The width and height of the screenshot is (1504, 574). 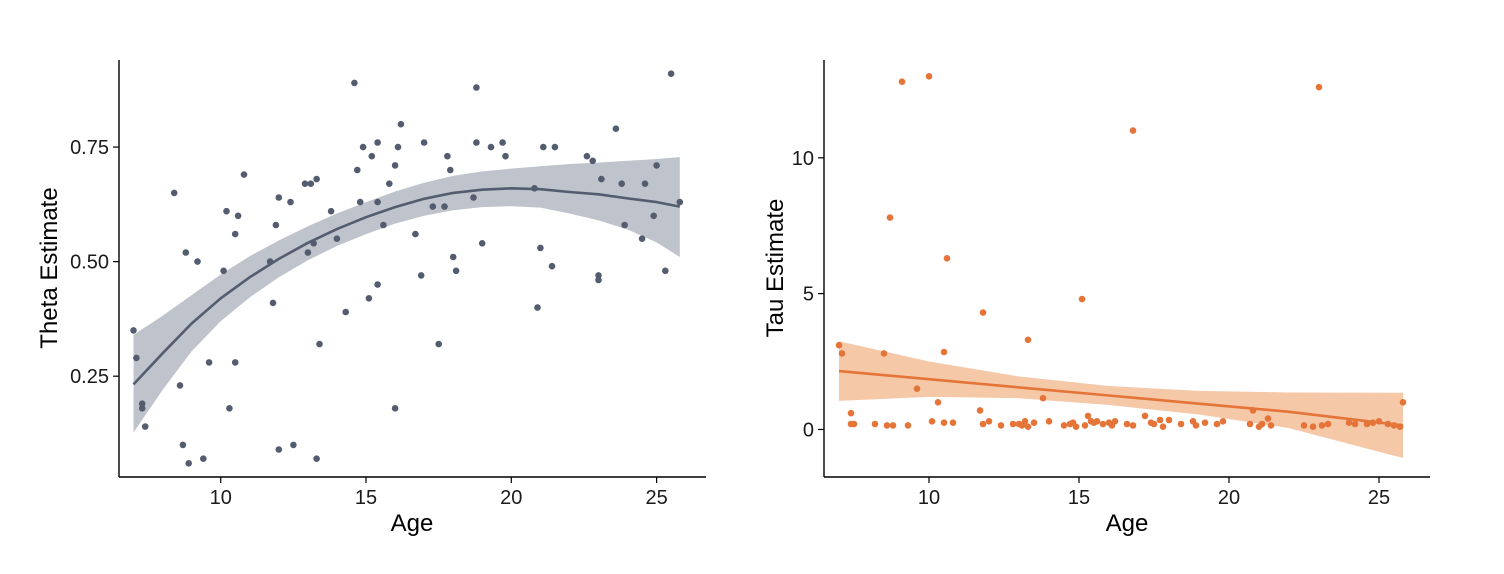 What do you see at coordinates (808, 430) in the screenshot?
I see `tau-y-tick-label-0: 0` at bounding box center [808, 430].